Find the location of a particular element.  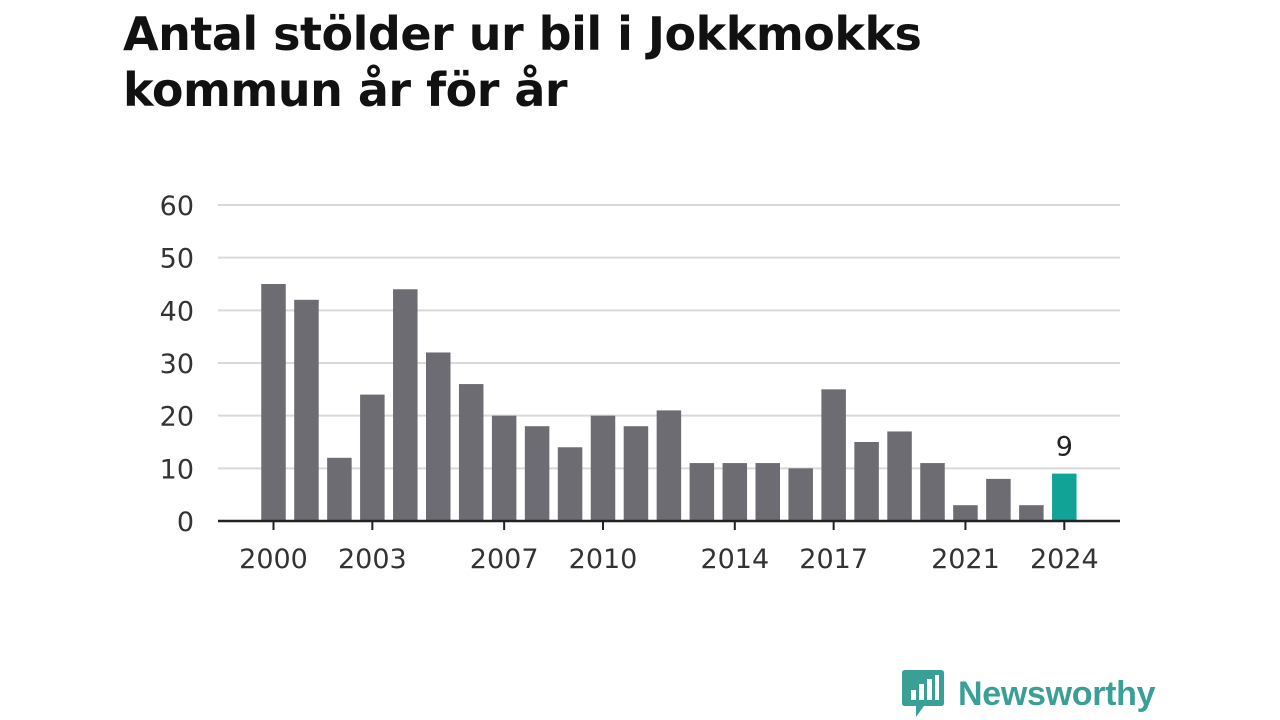

y-tick-label: 50 is located at coordinates (177, 259).